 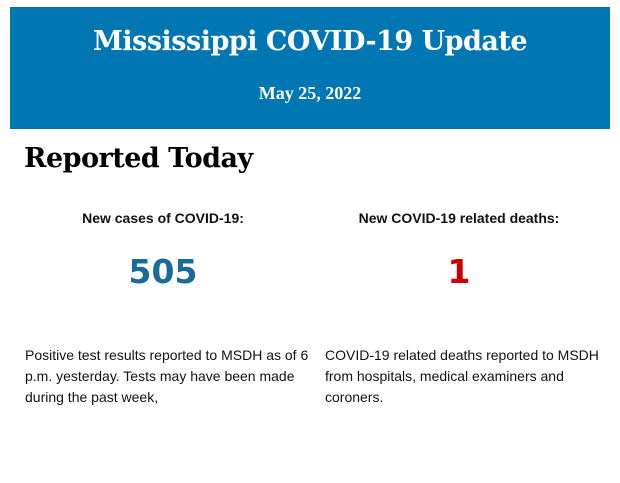 What do you see at coordinates (459, 250) in the screenshot?
I see `deaths-stat: New COVID-19 related deaths: 1` at bounding box center [459, 250].